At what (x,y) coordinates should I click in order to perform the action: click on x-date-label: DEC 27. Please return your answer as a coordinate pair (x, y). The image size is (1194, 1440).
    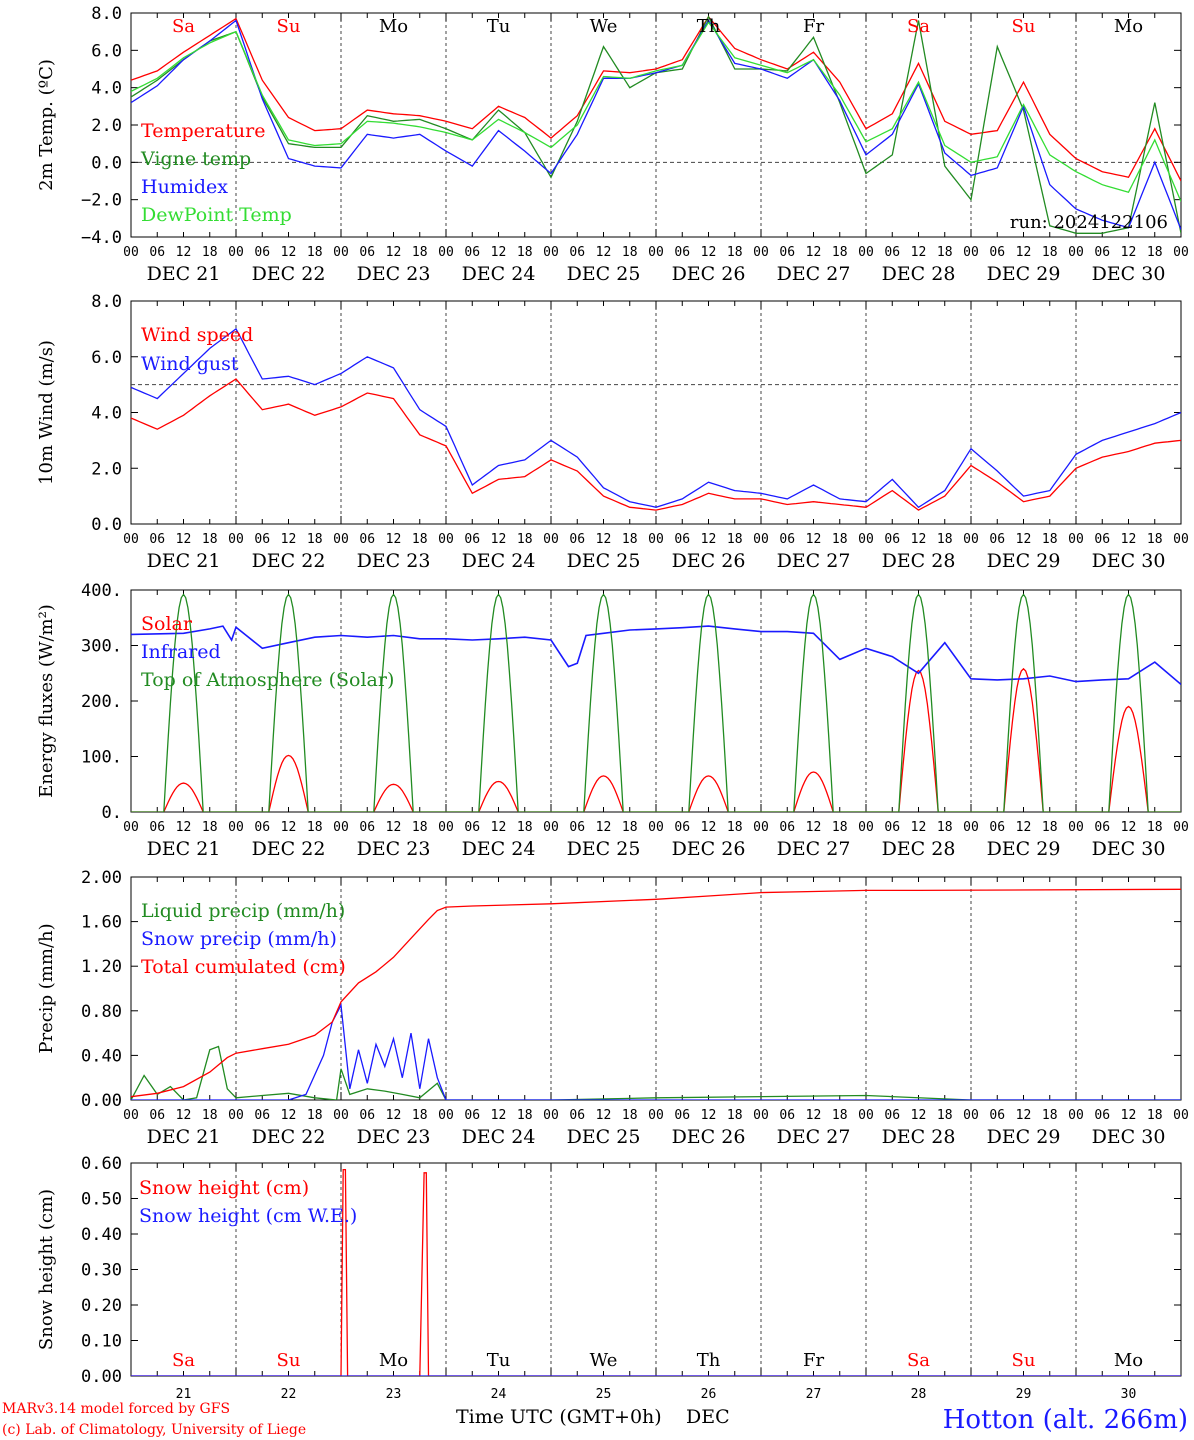
    Looking at the image, I should click on (814, 561).